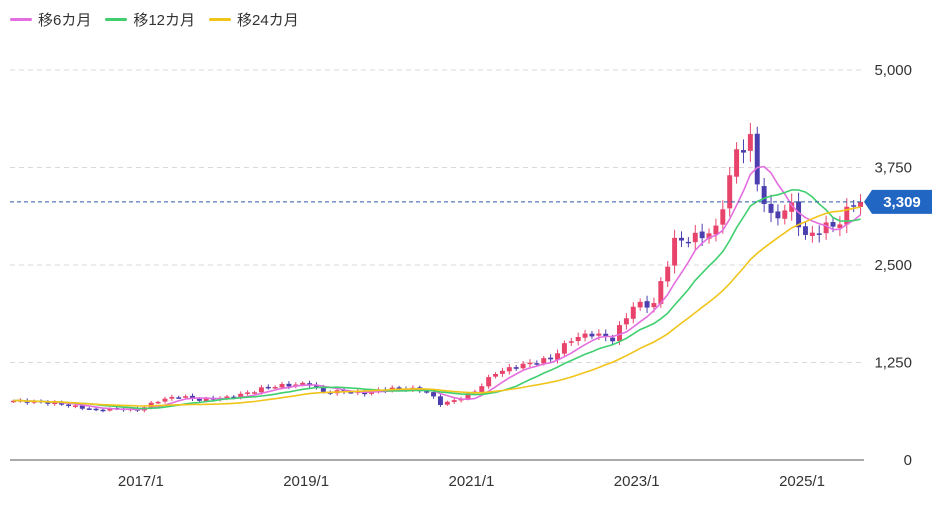 The width and height of the screenshot is (942, 506). I want to click on legend-label-ma12: 移12カ月, so click(164, 20).